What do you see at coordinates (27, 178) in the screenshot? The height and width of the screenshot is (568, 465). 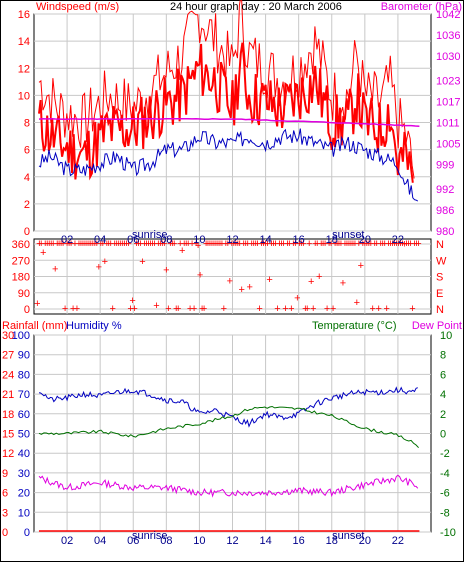 I see `wind-tick-label: 4` at bounding box center [27, 178].